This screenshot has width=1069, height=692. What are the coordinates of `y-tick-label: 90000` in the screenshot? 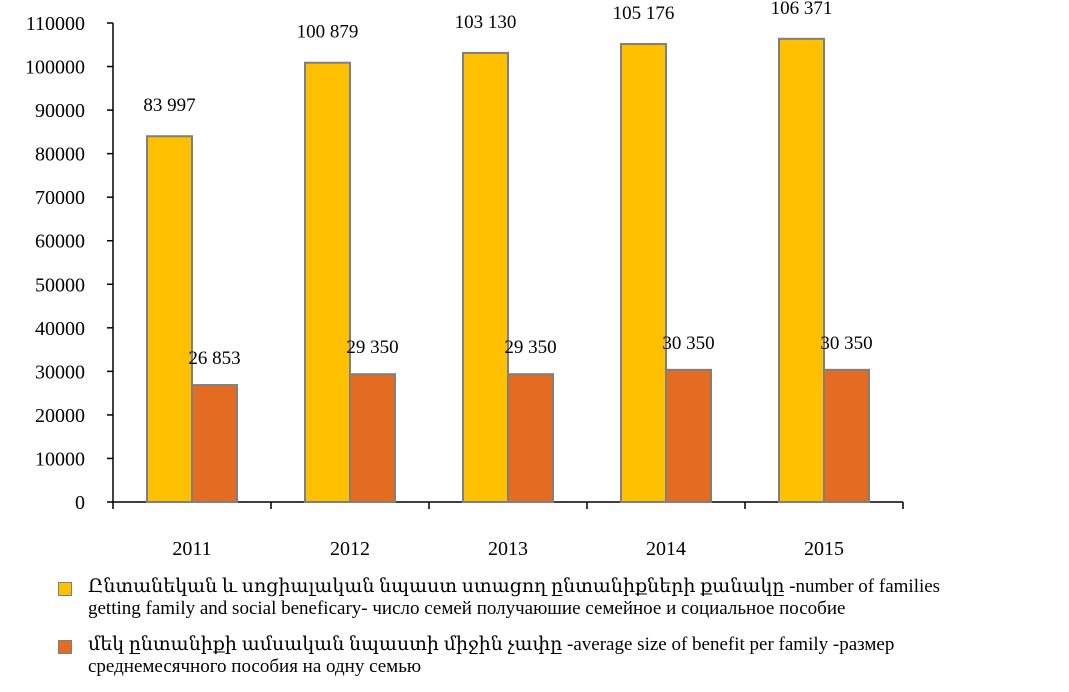 It's located at (60, 111).